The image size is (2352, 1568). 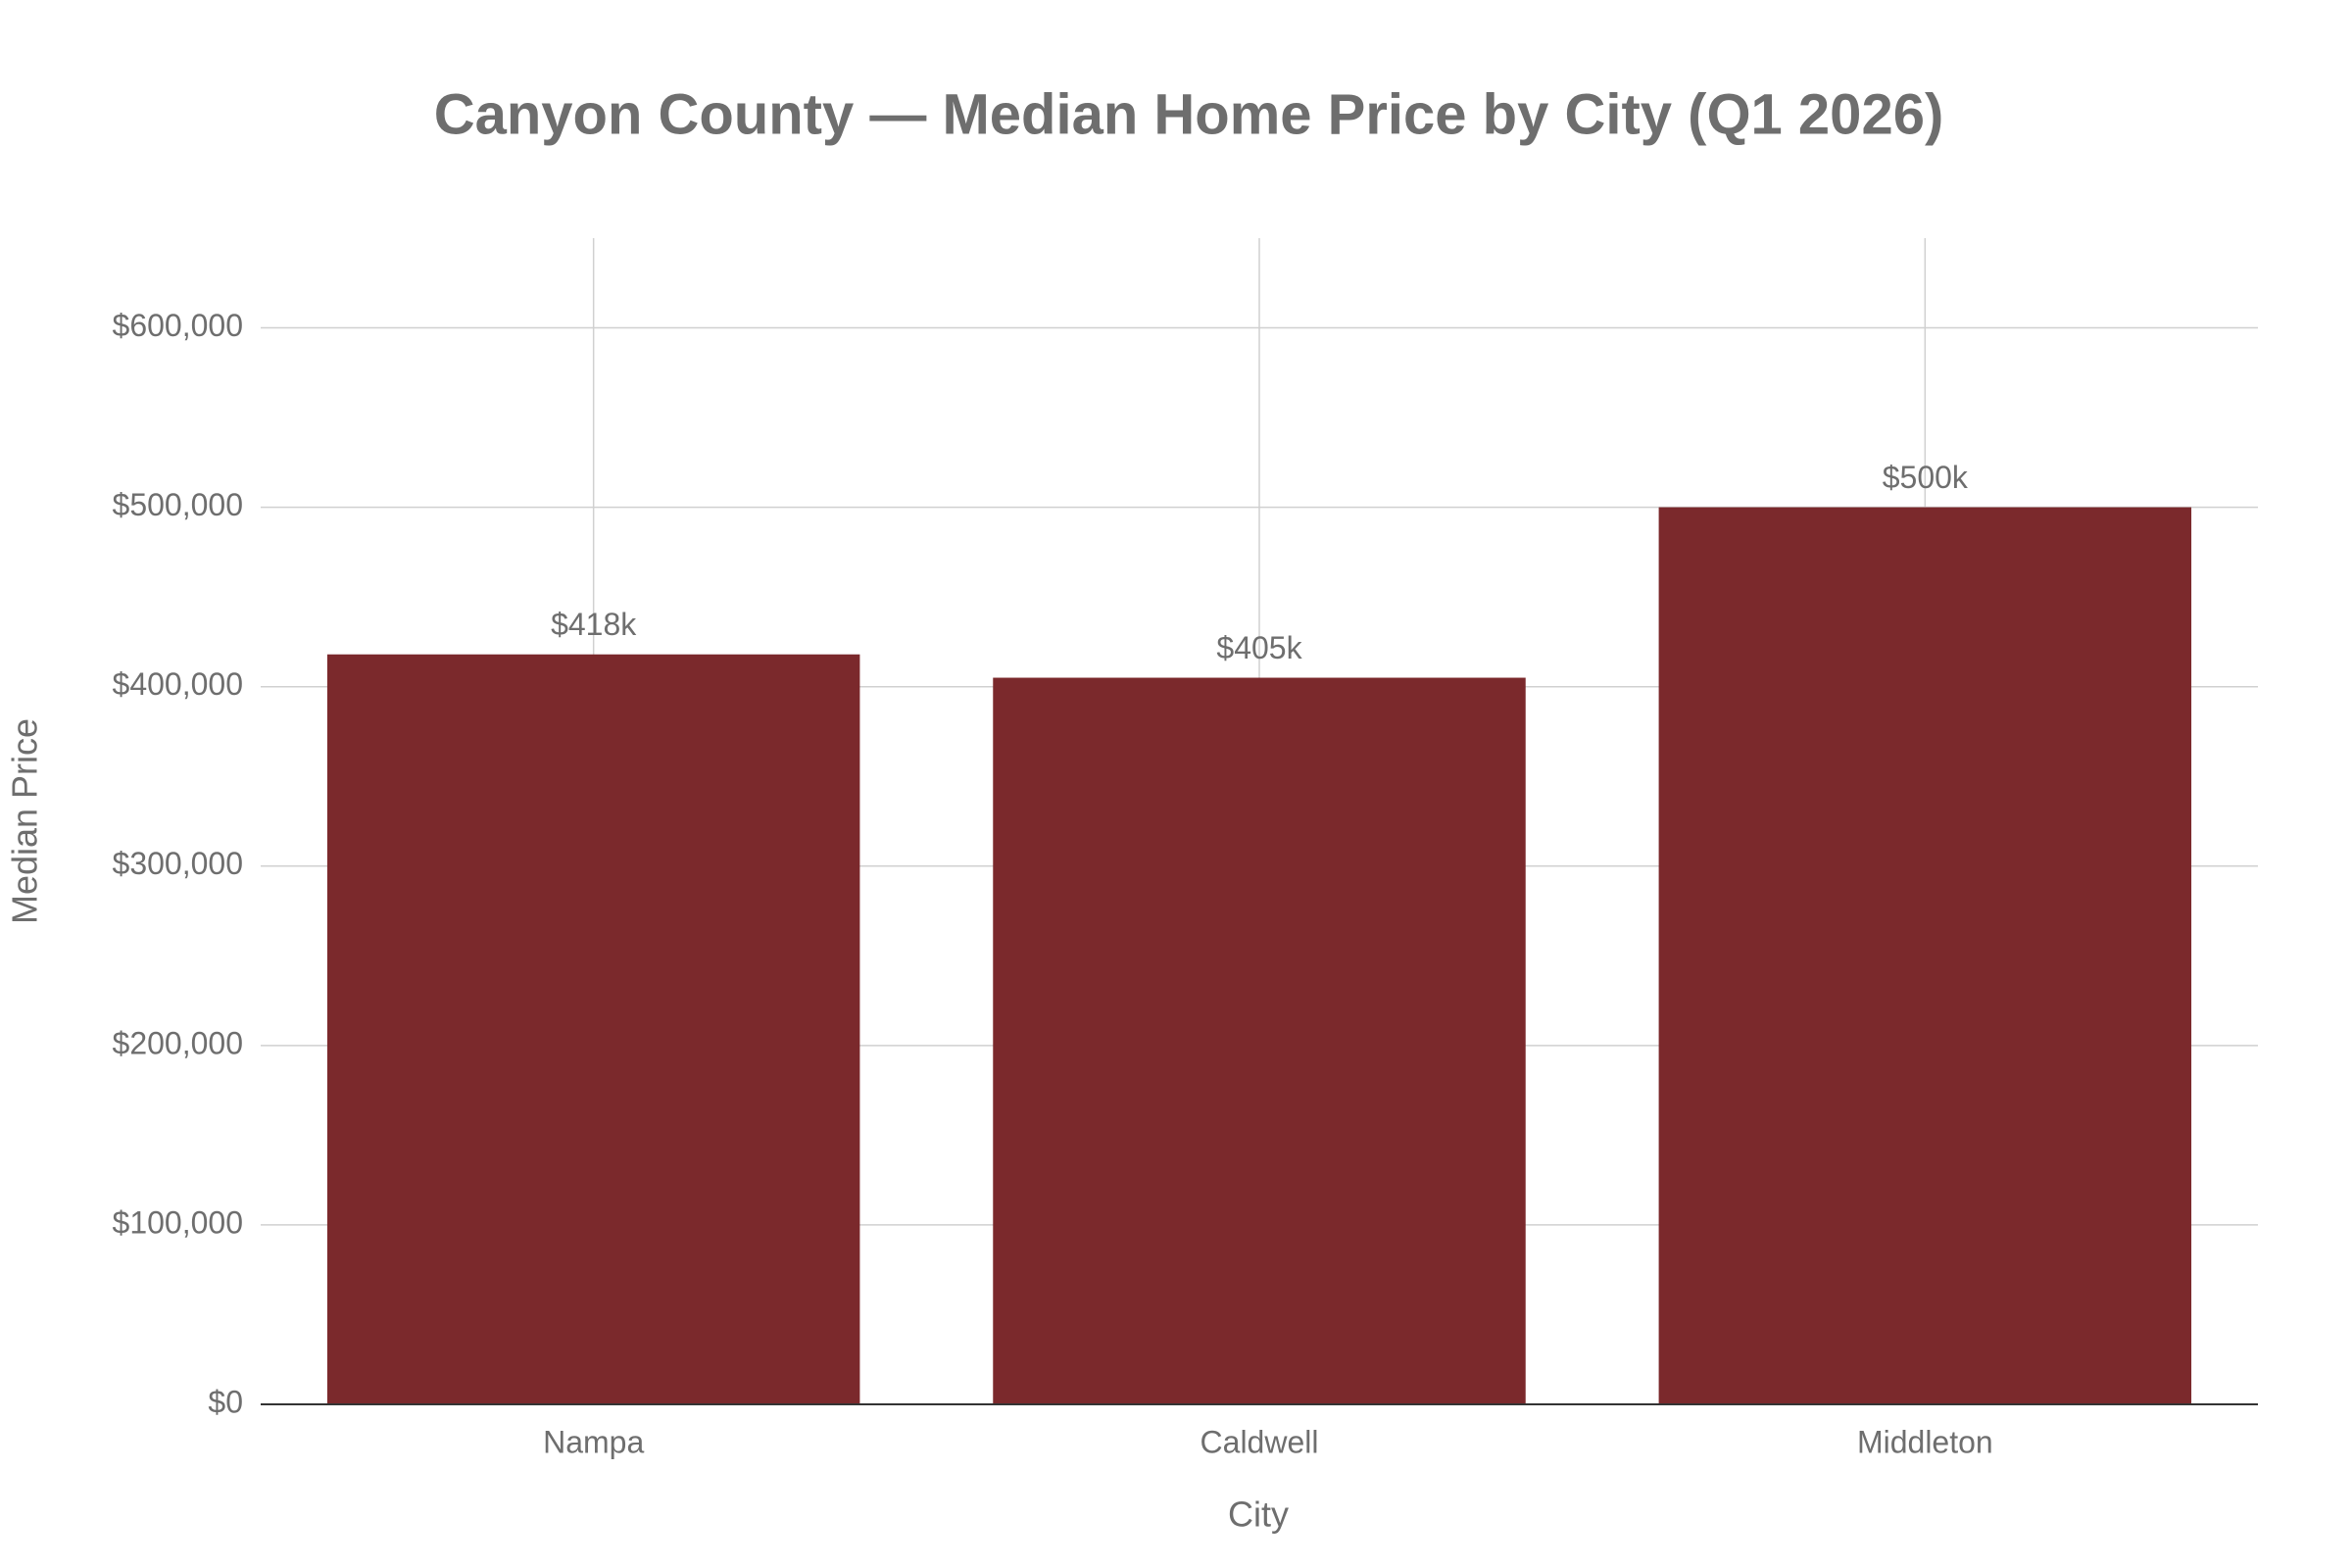 I want to click on y-tick-label: $200,000, so click(x=178, y=1042).